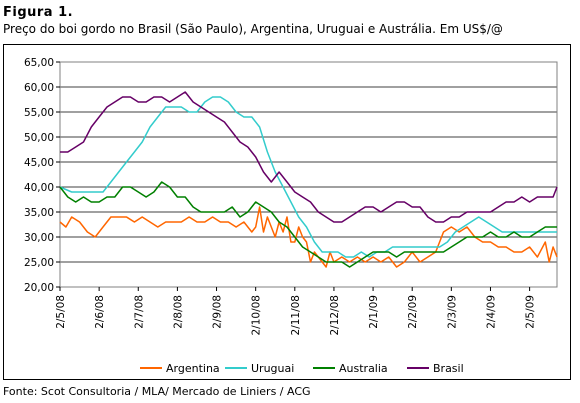 This screenshot has height=403, width=580. Describe the element at coordinates (39, 138) in the screenshot. I see `y-tick-label: 50,00` at that location.